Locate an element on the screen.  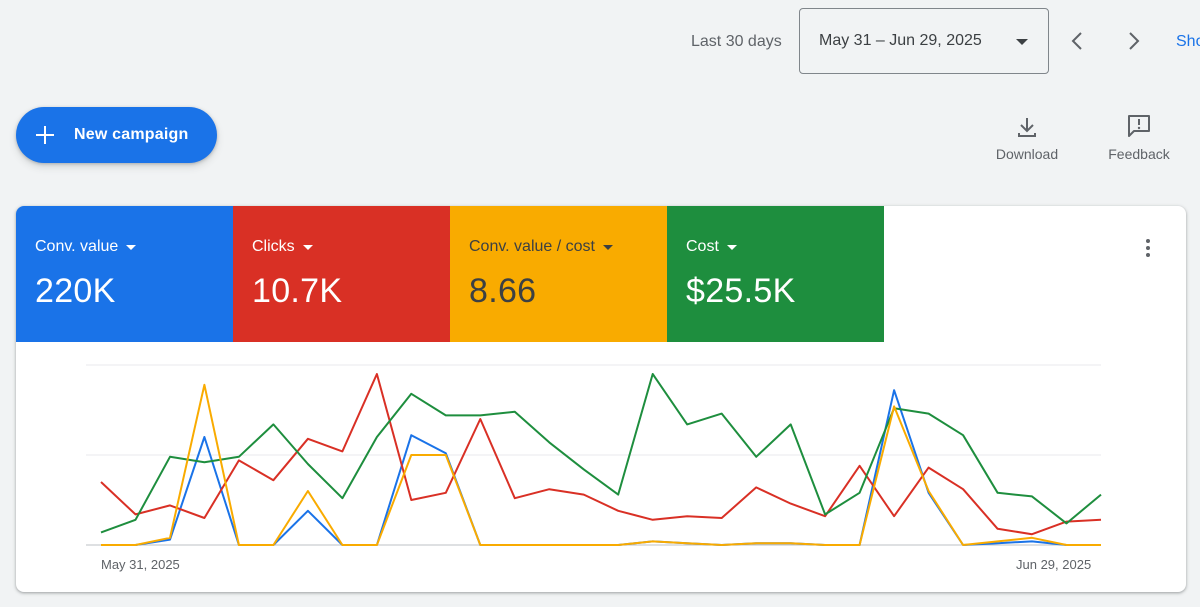
x-tick-label-start: May 31, 2025 is located at coordinates (140, 564).